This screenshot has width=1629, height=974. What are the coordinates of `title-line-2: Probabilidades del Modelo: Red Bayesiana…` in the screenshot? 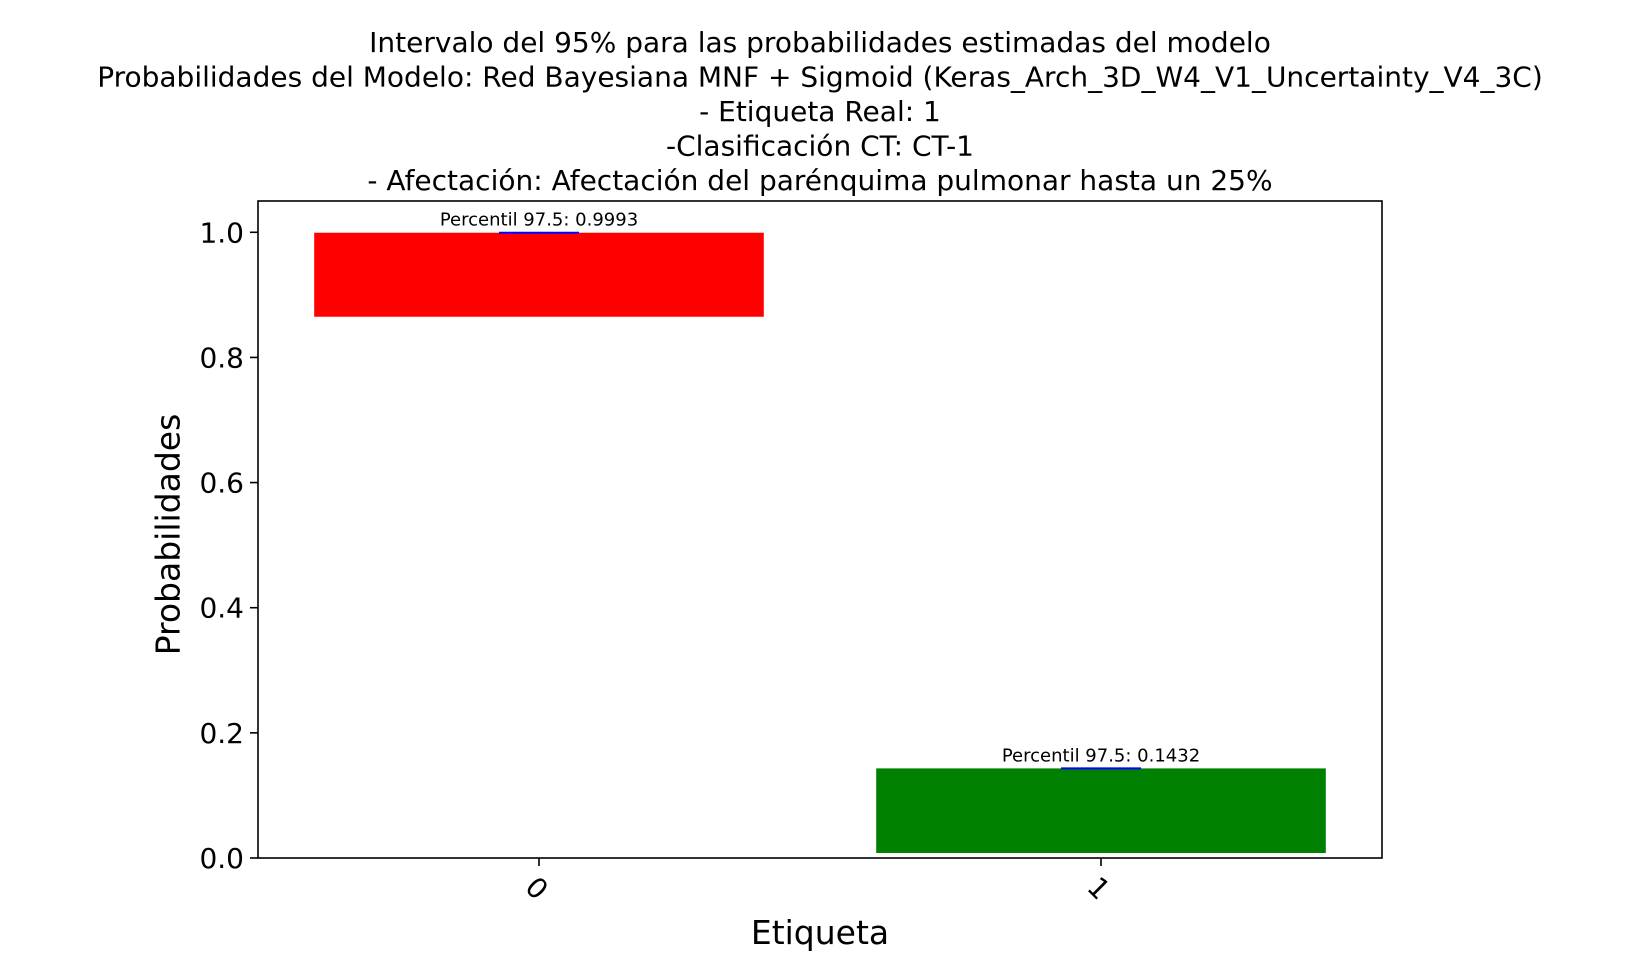 It's located at (820, 77).